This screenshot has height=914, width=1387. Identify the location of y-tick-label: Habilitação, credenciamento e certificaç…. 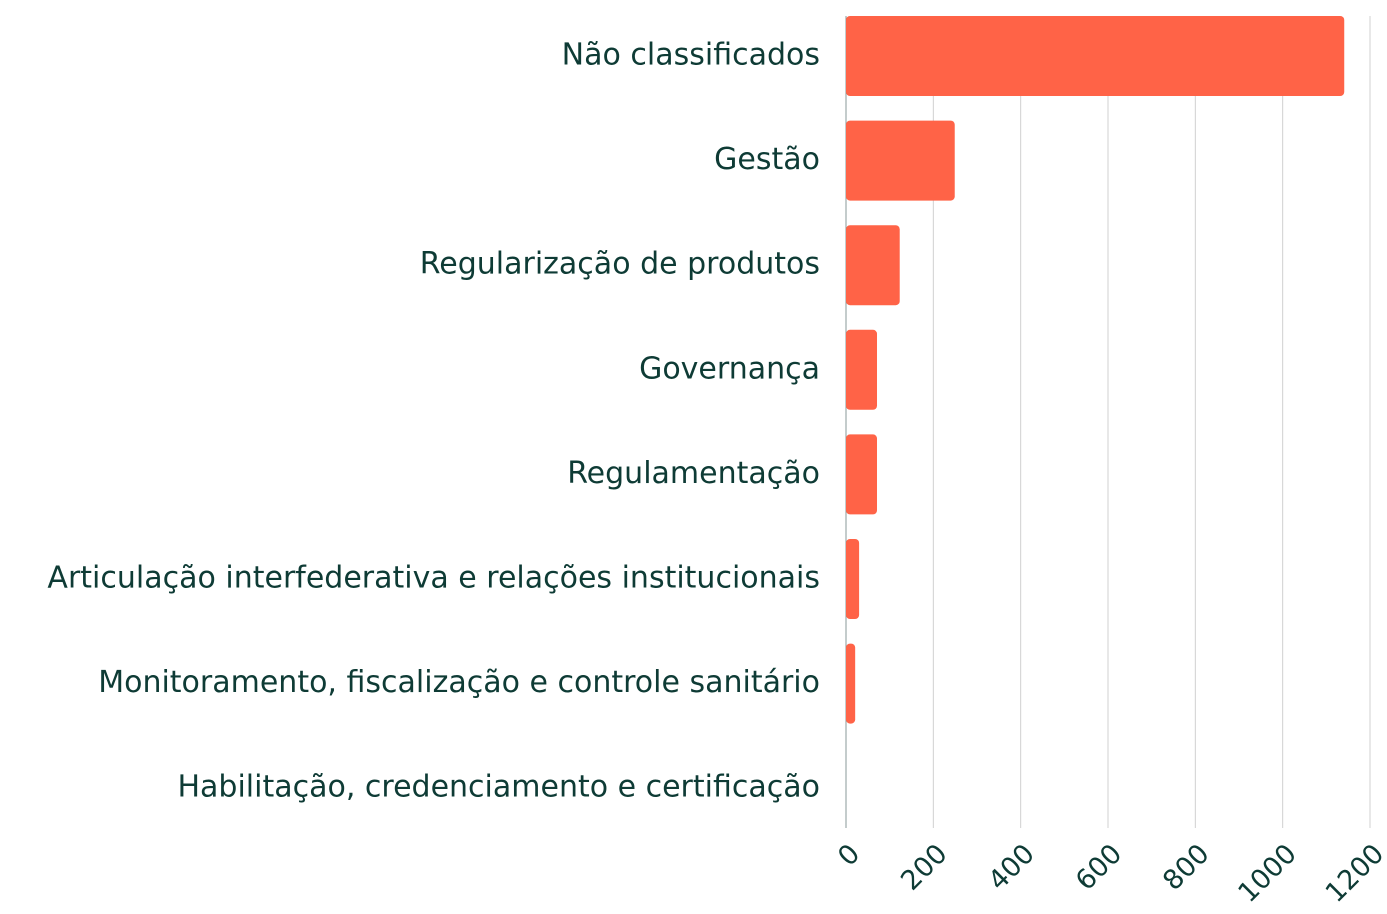
(498, 787).